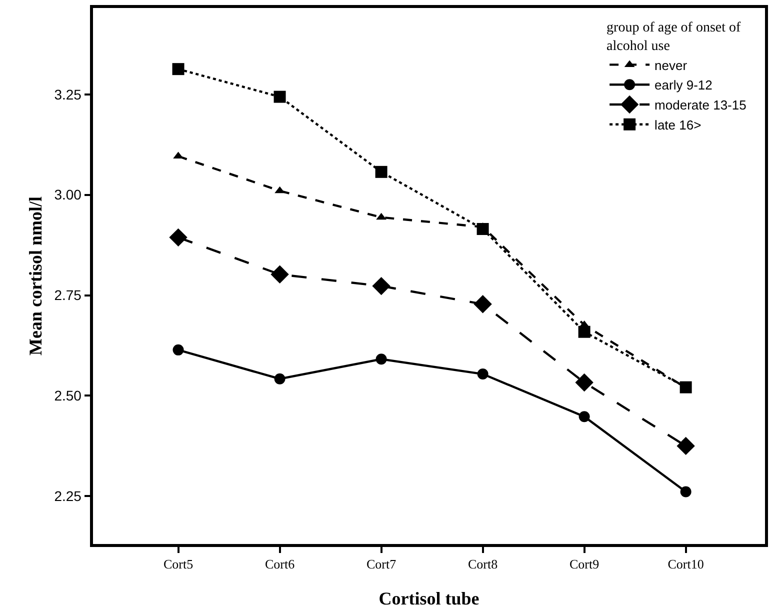 This screenshot has width=770, height=615. What do you see at coordinates (700, 105) in the screenshot?
I see `legend-label: moderate 13-15` at bounding box center [700, 105].